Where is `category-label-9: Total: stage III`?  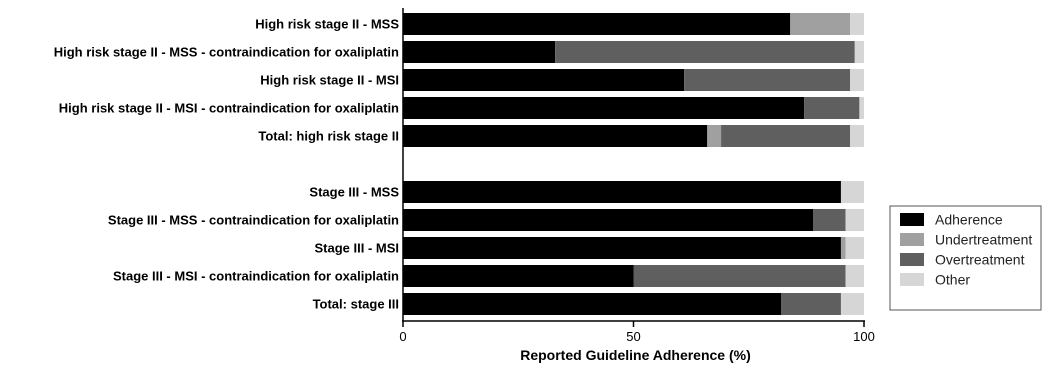 category-label-9: Total: stage III is located at coordinates (356, 304).